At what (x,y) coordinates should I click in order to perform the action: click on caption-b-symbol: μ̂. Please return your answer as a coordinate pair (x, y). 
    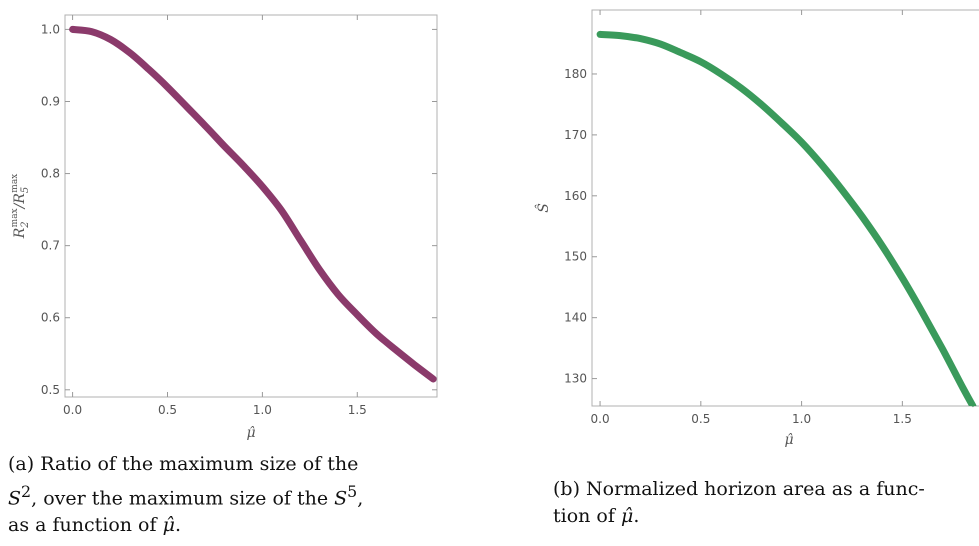
    Looking at the image, I should click on (627, 516).